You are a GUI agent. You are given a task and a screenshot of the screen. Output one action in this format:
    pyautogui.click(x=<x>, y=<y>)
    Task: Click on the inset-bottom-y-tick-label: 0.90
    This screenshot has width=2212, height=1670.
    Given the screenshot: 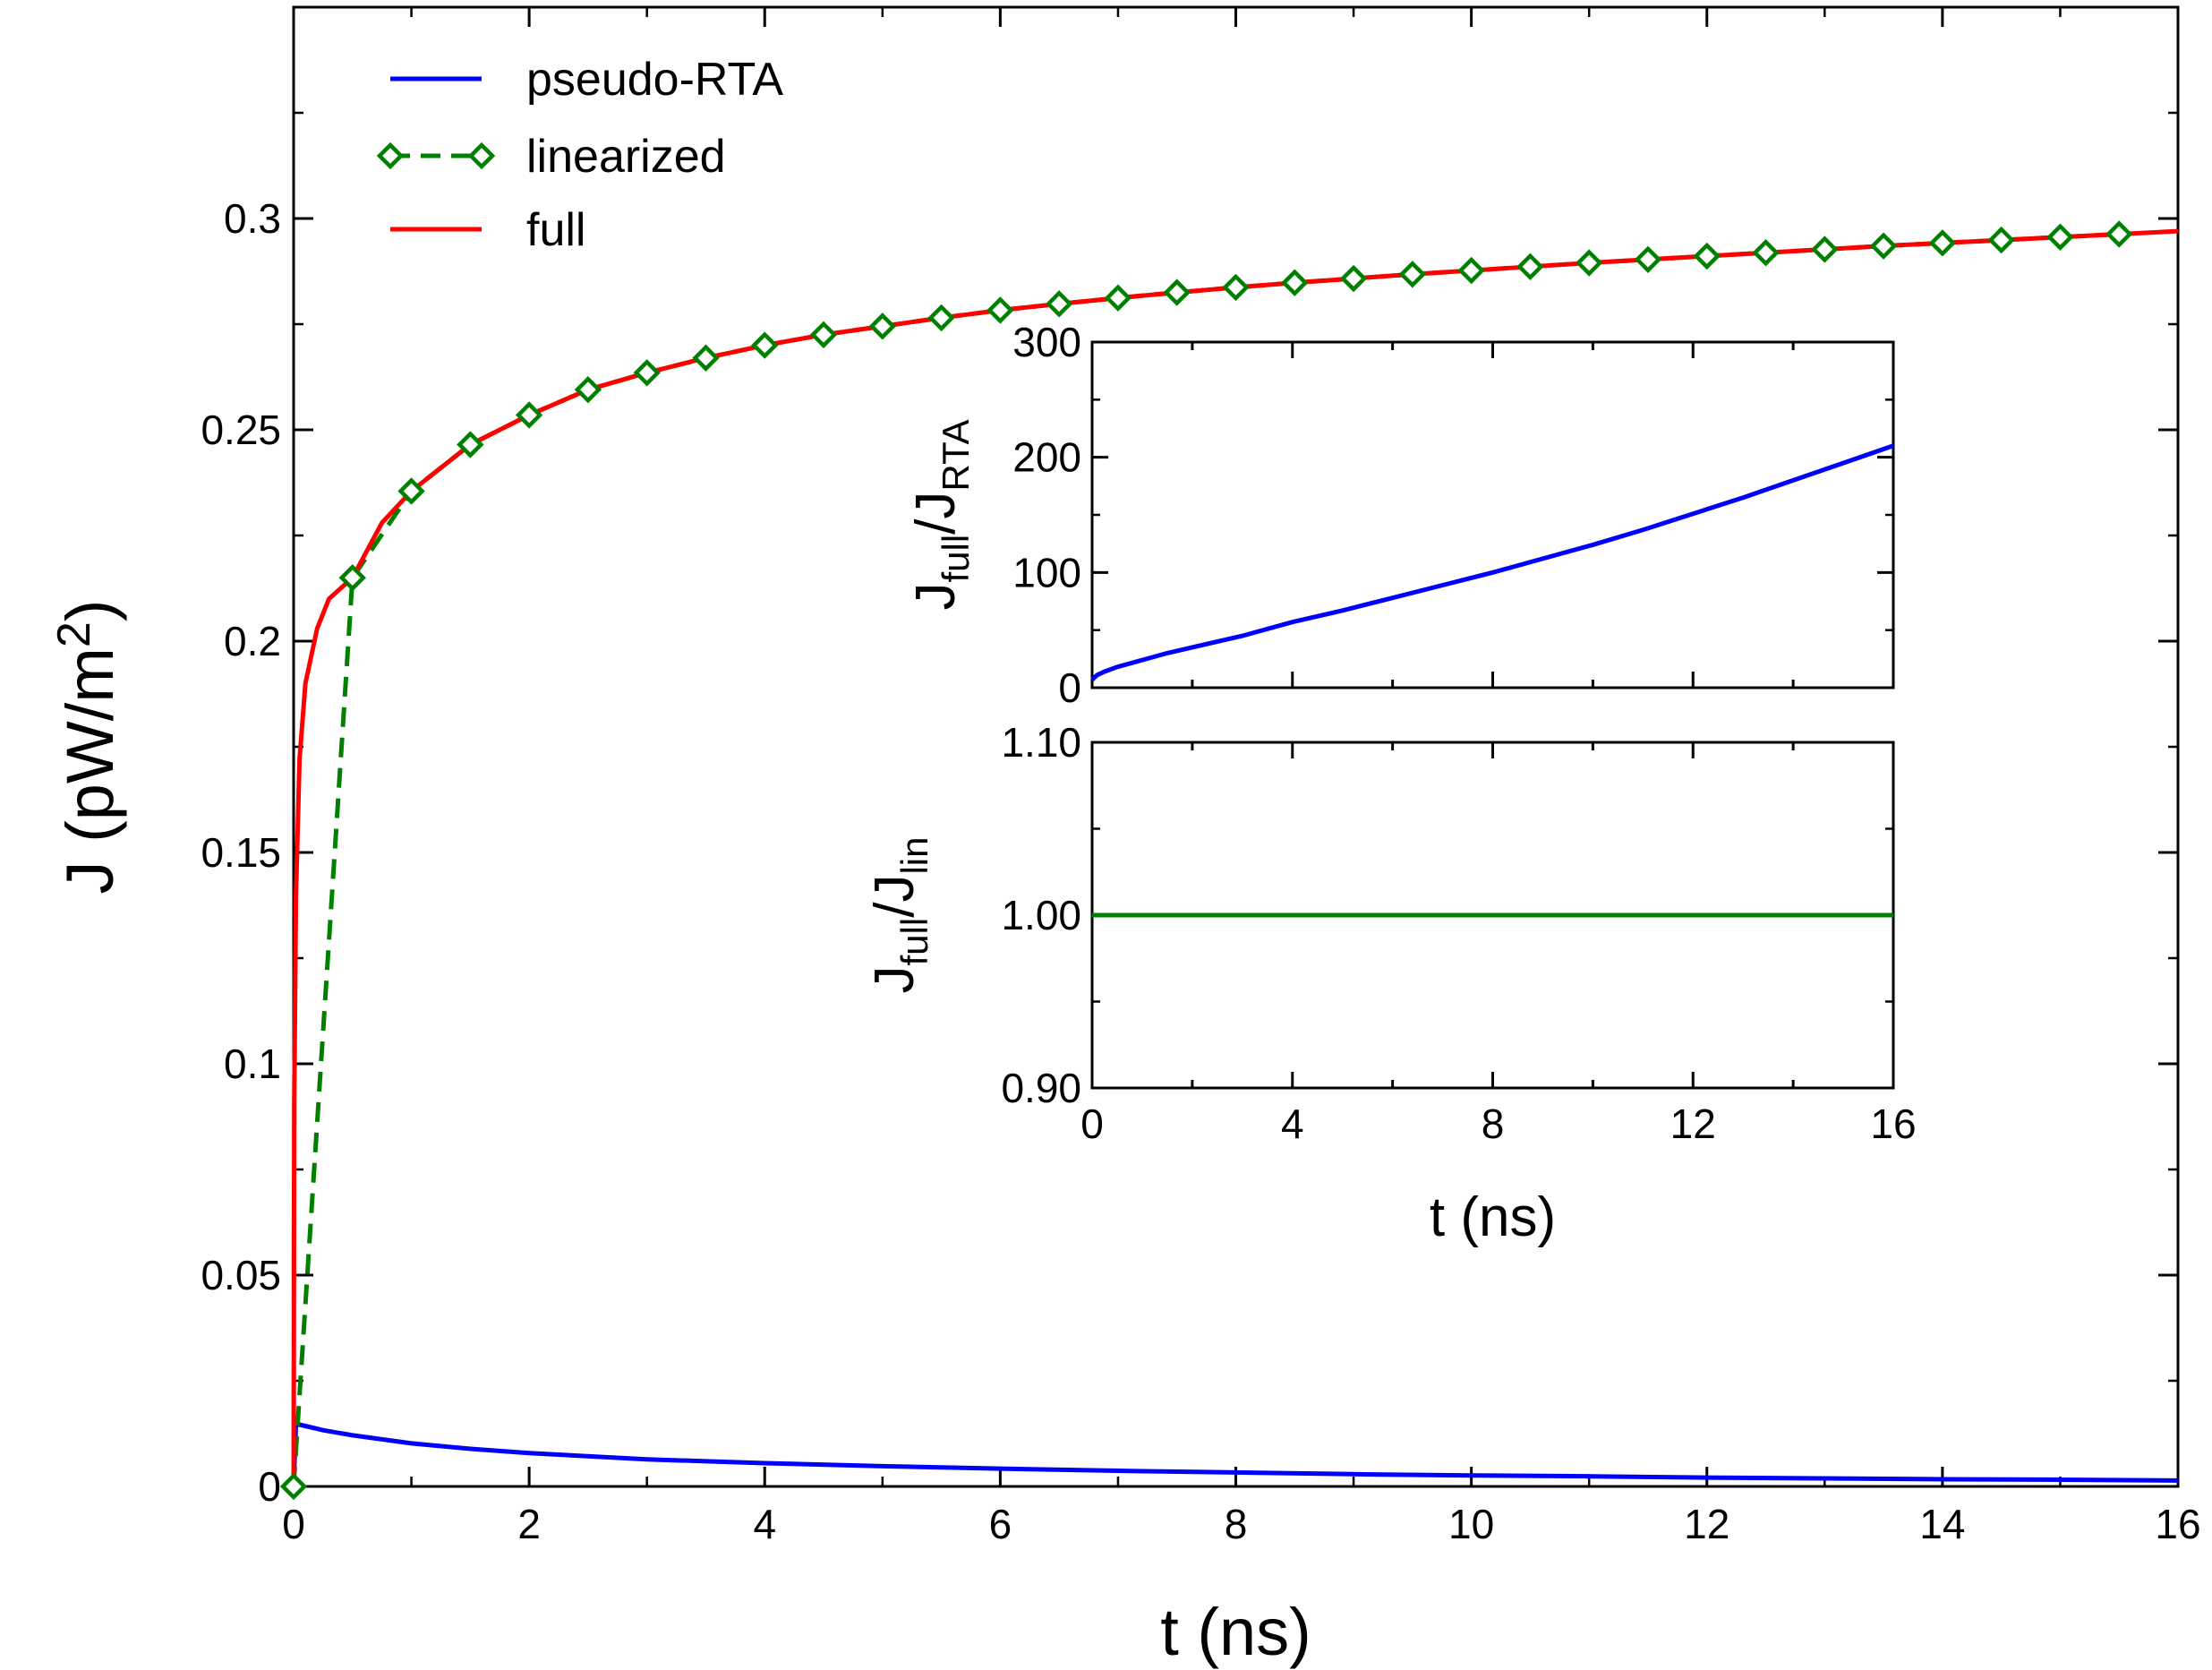 What is the action you would take?
    pyautogui.click(x=1041, y=1088)
    